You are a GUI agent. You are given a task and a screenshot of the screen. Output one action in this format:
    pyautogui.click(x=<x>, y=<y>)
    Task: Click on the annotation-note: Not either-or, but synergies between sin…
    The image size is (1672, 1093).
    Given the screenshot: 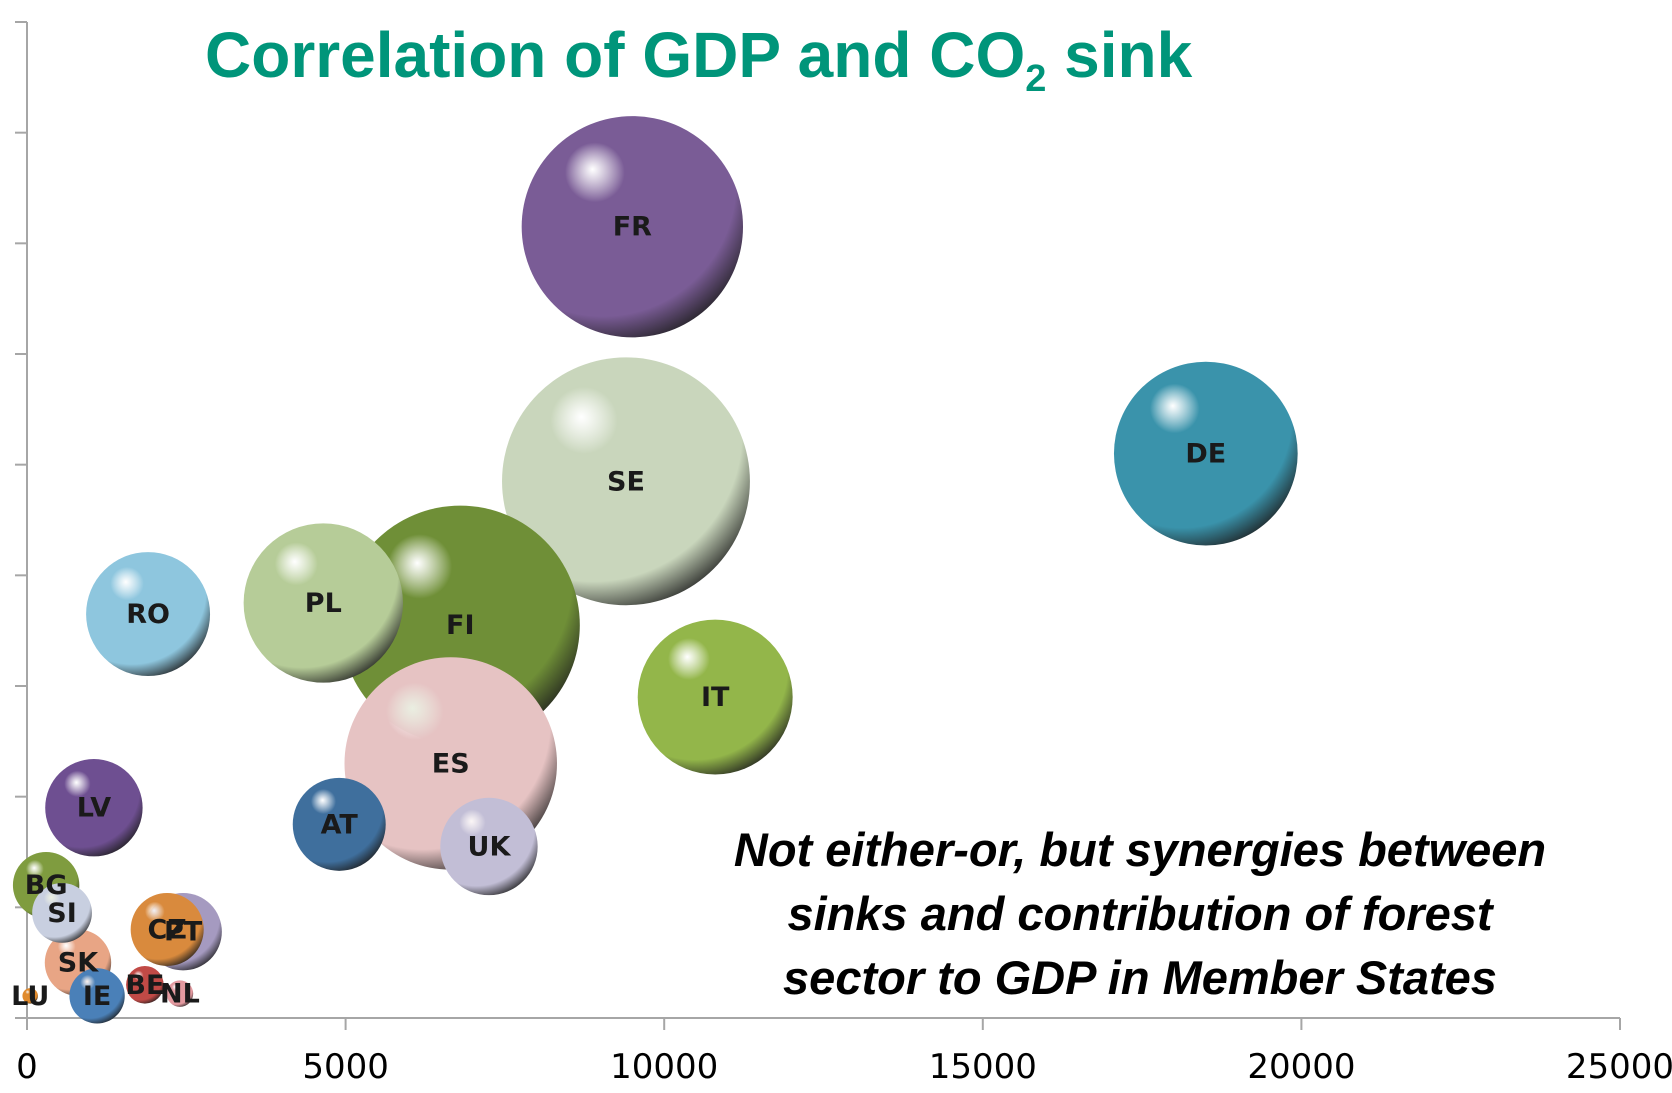 What is the action you would take?
    pyautogui.click(x=1140, y=914)
    